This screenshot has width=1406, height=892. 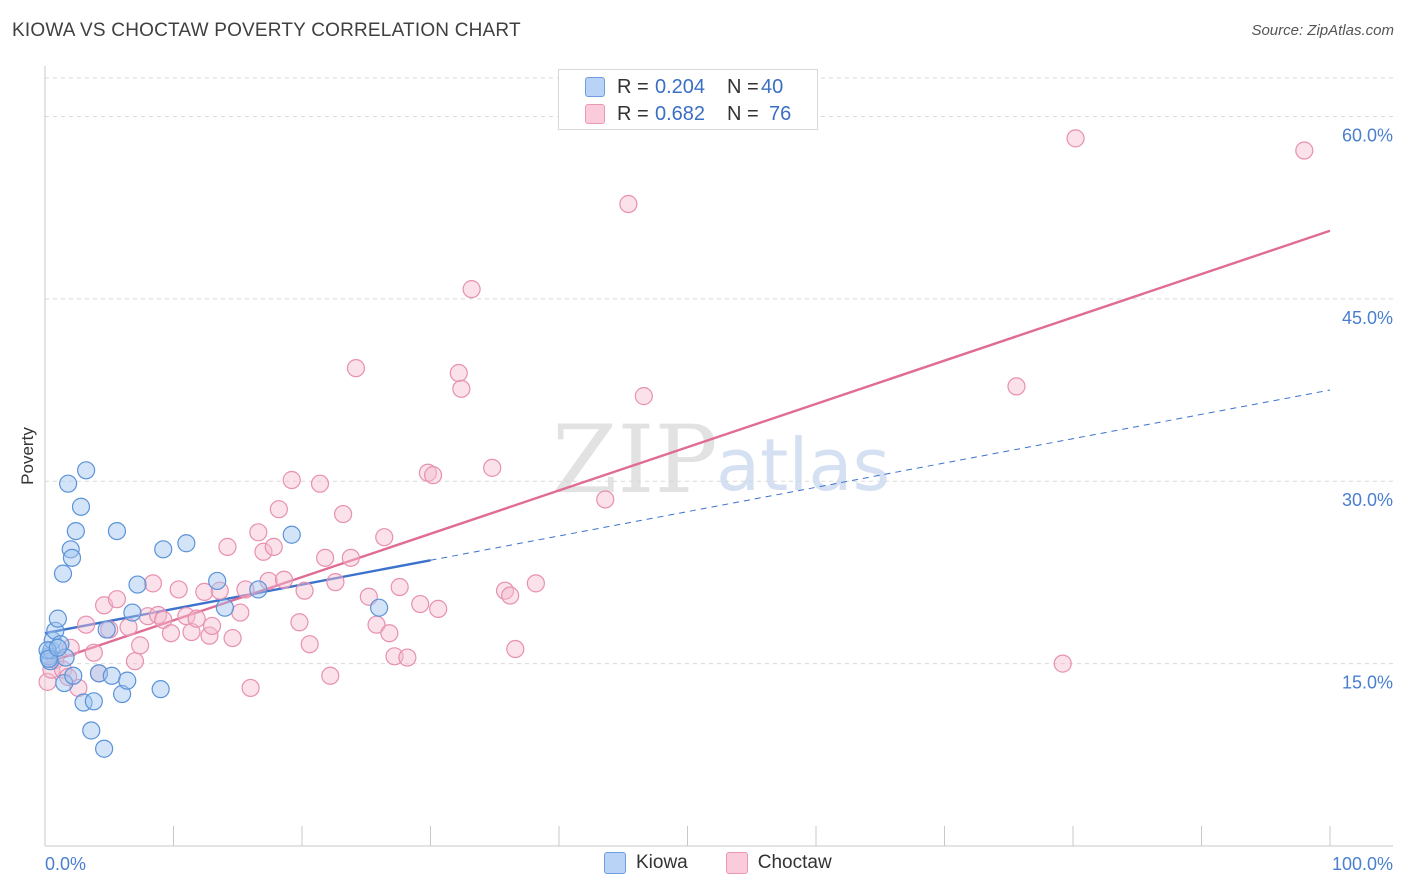 I want to click on y-tick-label: 60.0%, so click(x=1367, y=135).